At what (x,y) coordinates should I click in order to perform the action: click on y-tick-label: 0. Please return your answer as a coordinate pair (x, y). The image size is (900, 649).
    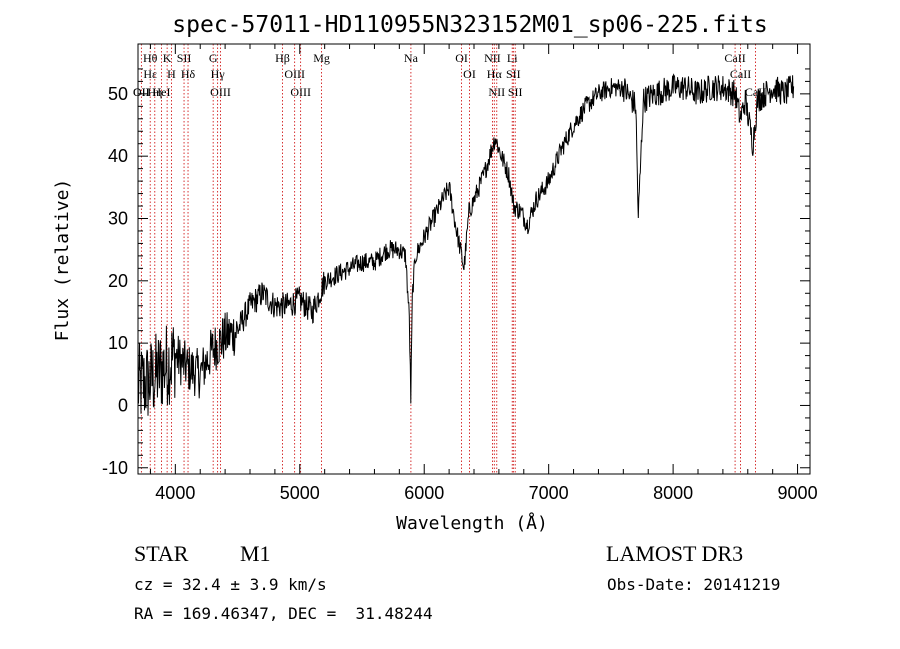
    Looking at the image, I should click on (123, 405).